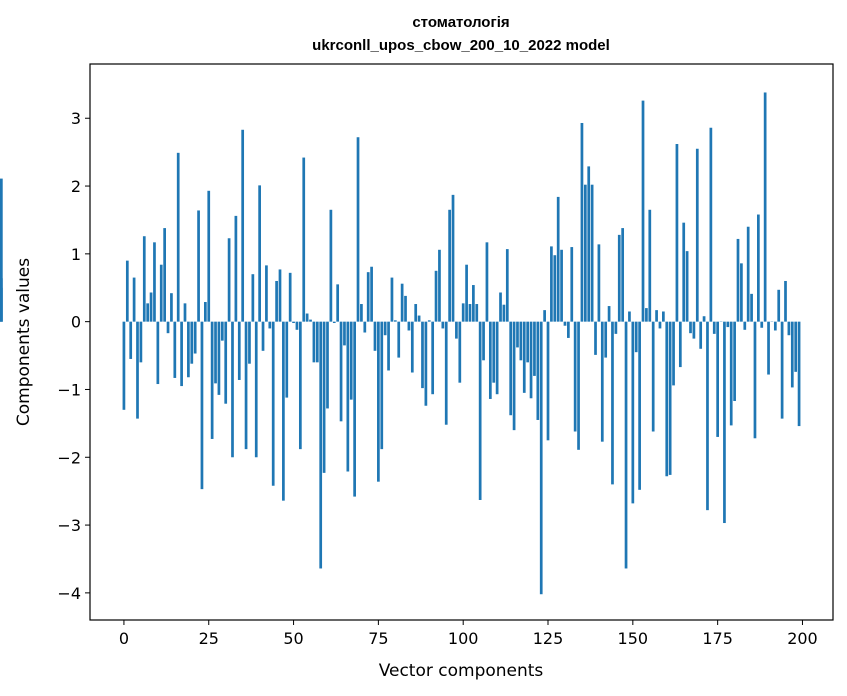 The height and width of the screenshot is (696, 847). I want to click on y-axis-label: Components values, so click(24, 342).